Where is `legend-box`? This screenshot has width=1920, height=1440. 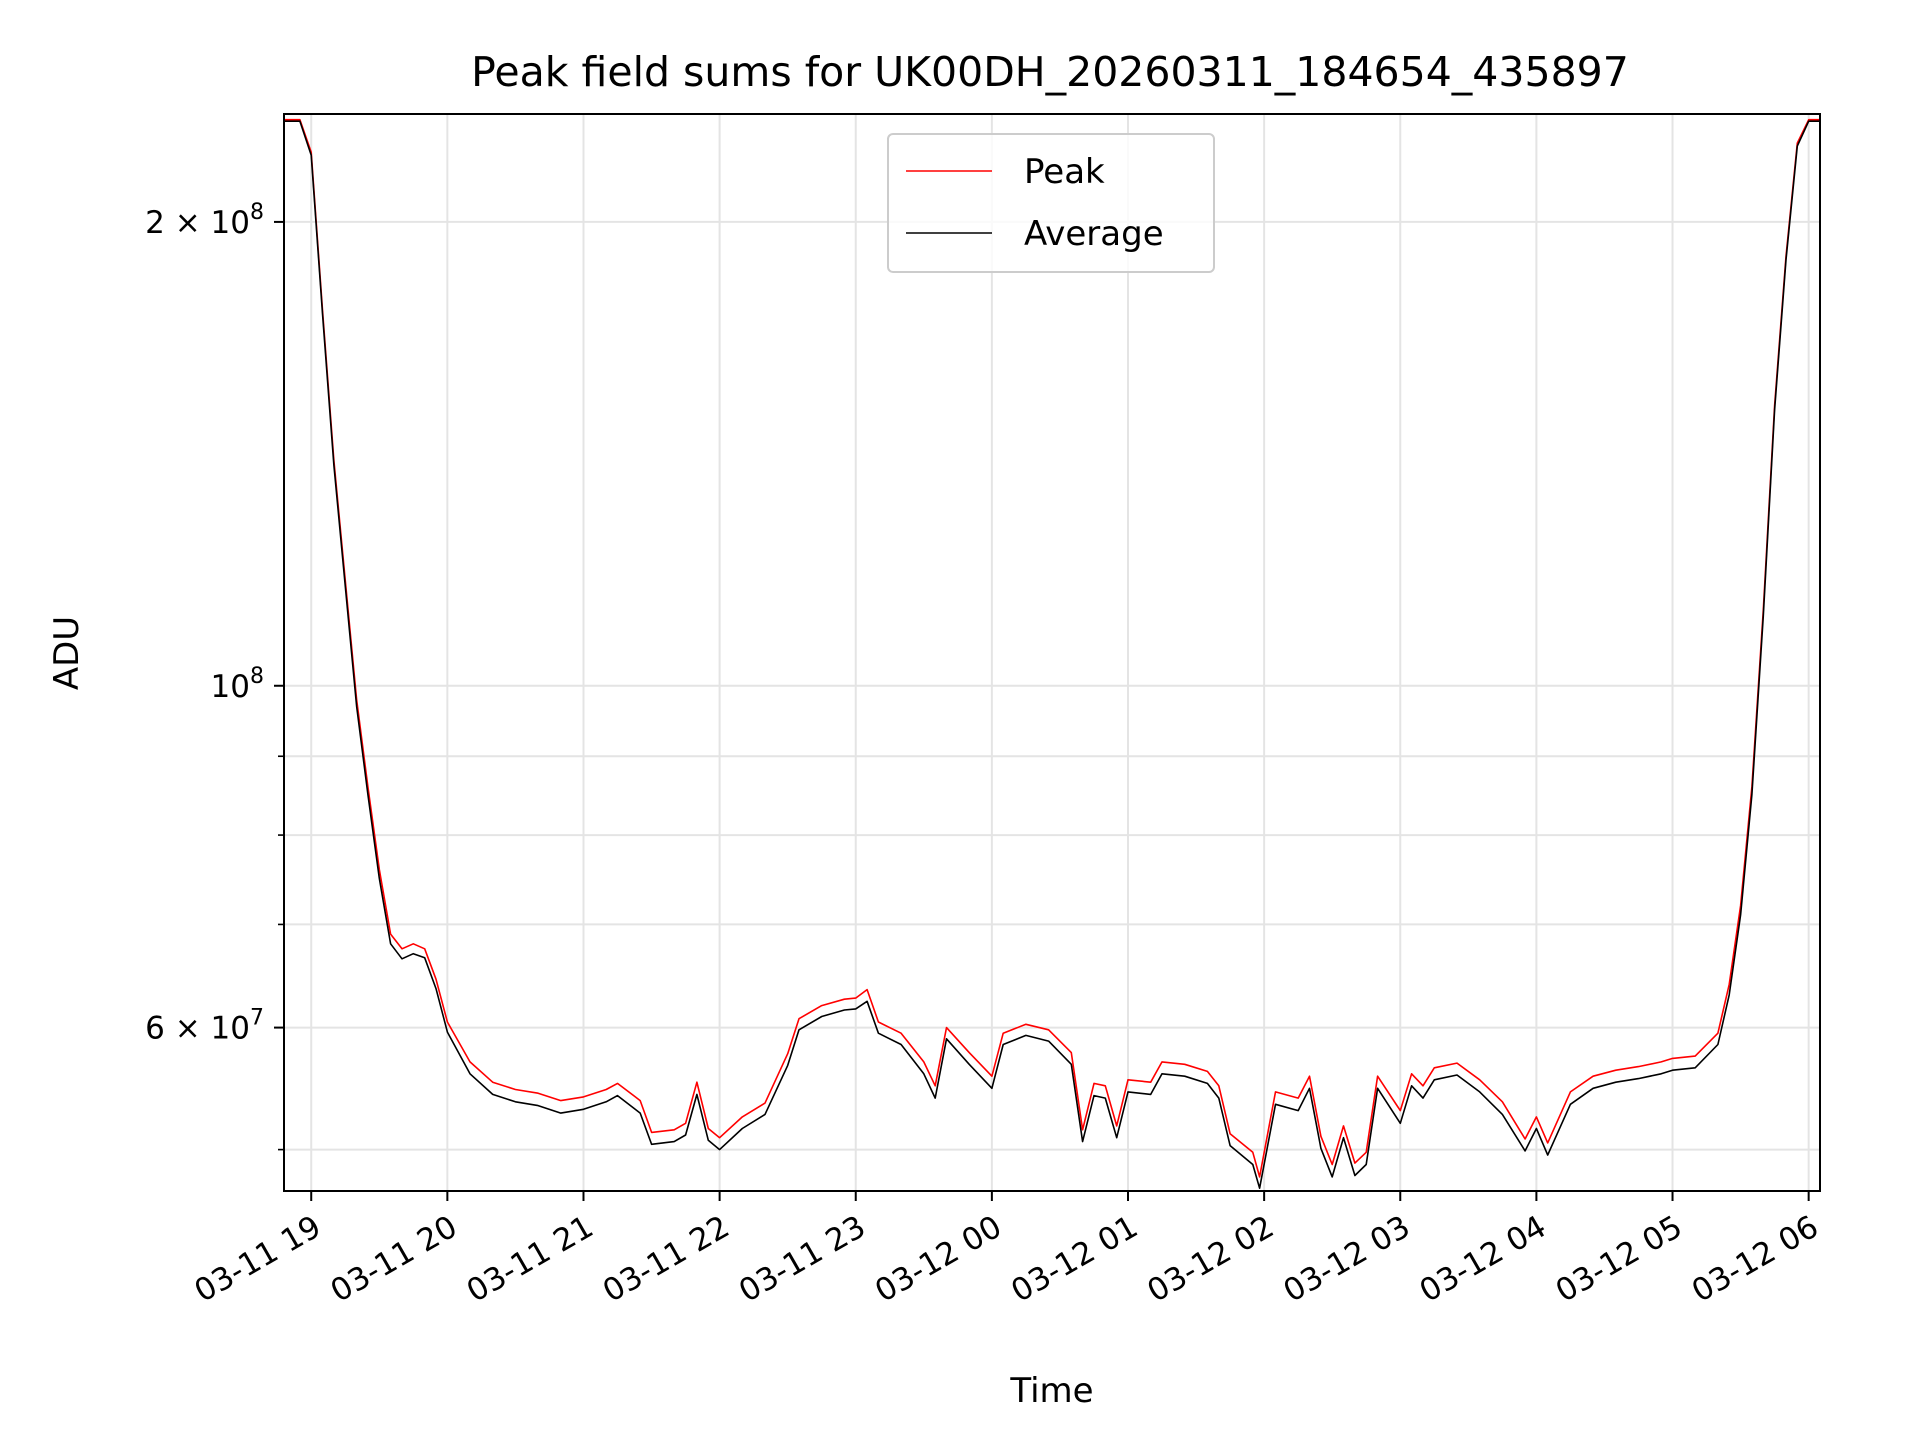
legend-box is located at coordinates (1051, 203).